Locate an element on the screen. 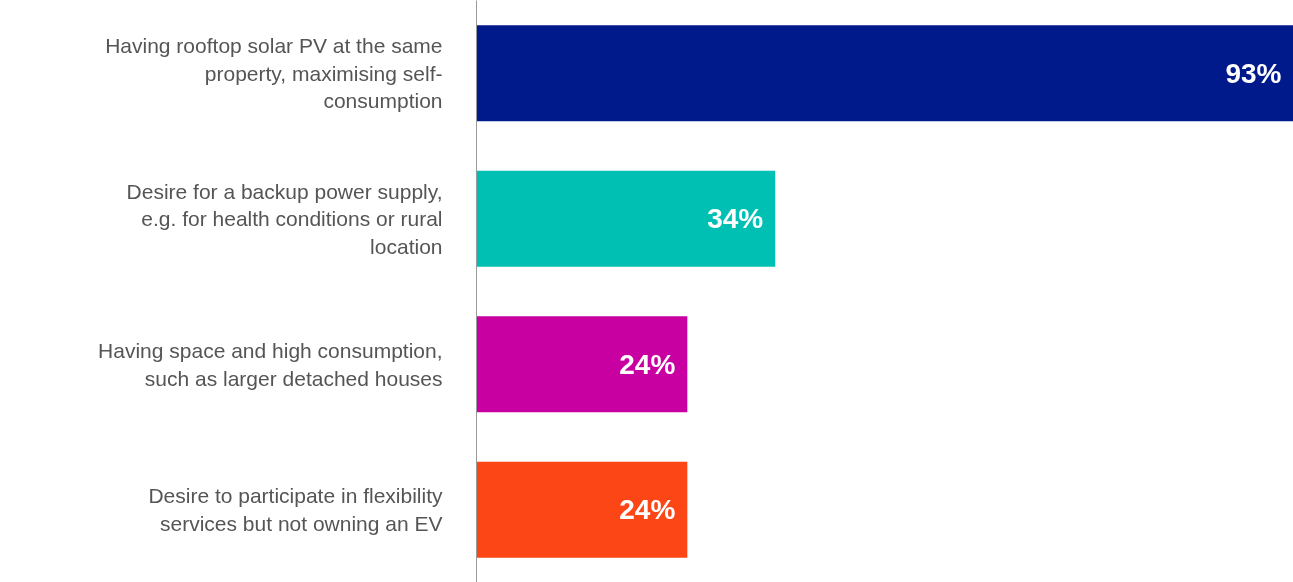 Image resolution: width=1293 pixels, height=582 pixels. y-tick-label: Desire to participate in flexibility services but not owning an EV is located at coordinates (295, 510).